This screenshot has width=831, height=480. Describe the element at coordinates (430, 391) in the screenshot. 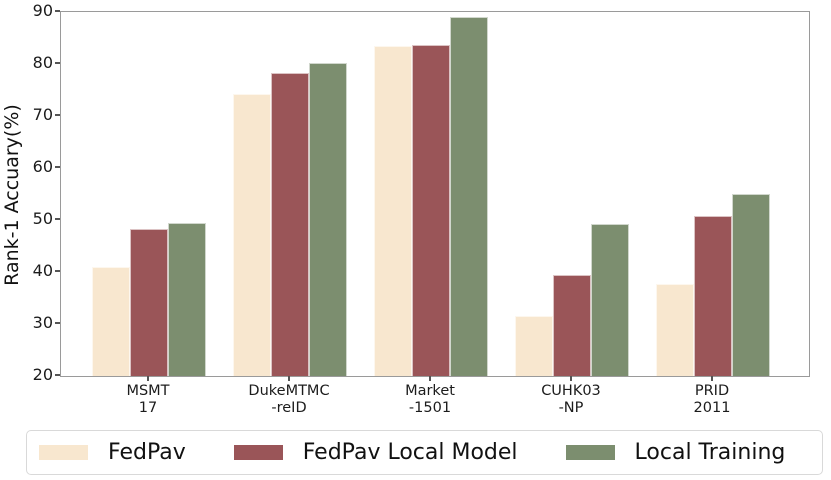

I see `x-category-line: Market` at that location.